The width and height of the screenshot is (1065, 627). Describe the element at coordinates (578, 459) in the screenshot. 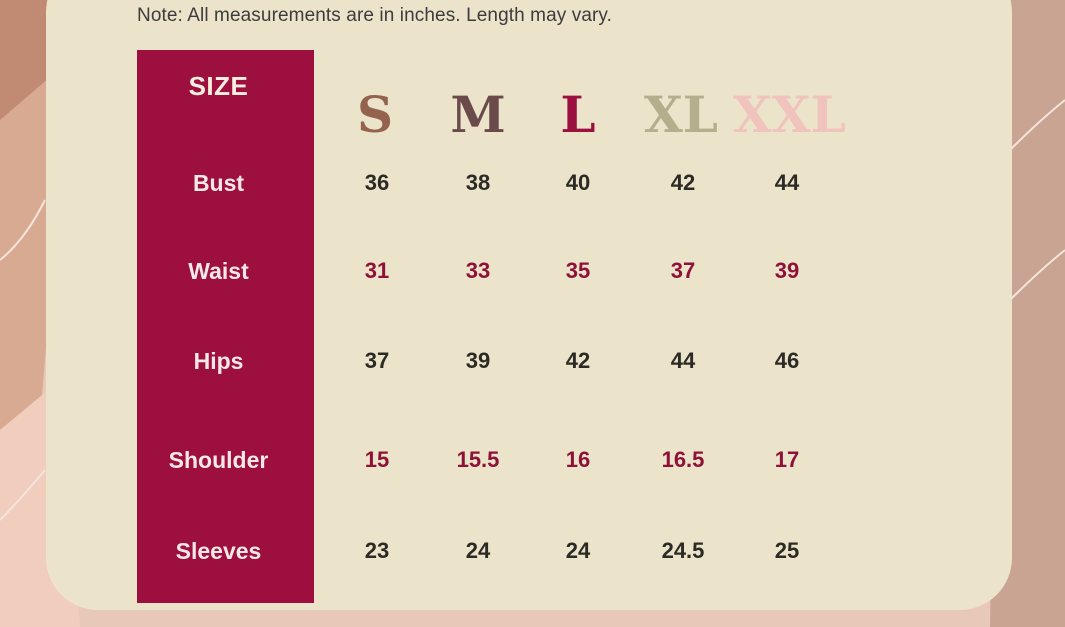

I see `shoulder-l: 16` at that location.